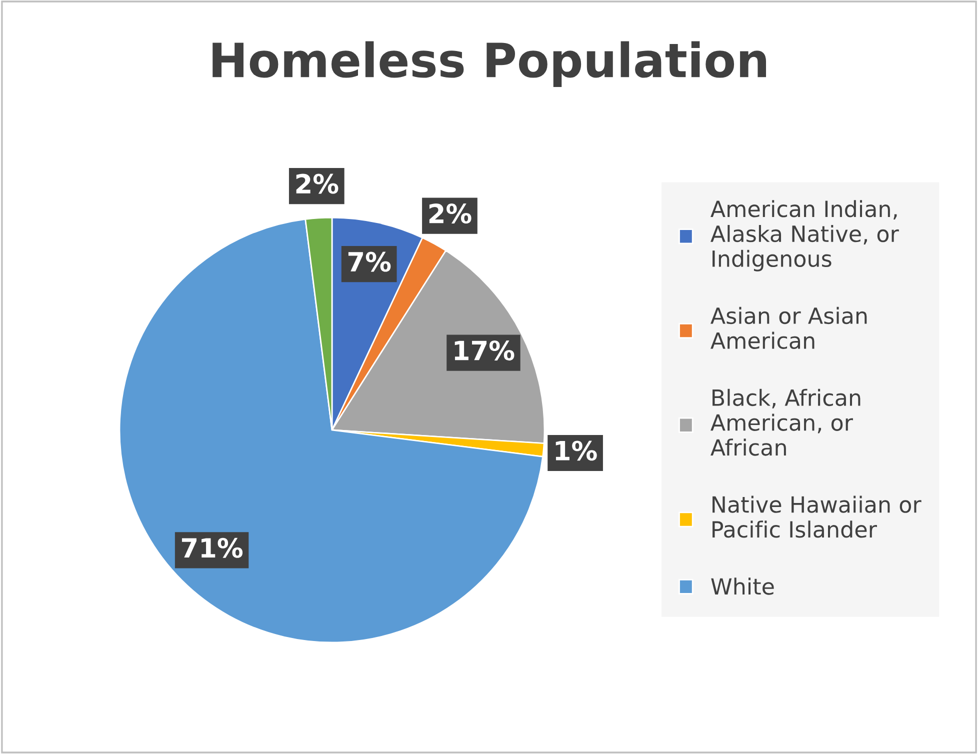 Image resolution: width=978 pixels, height=754 pixels. I want to click on legend-label: Asian or Asian American, so click(788, 328).